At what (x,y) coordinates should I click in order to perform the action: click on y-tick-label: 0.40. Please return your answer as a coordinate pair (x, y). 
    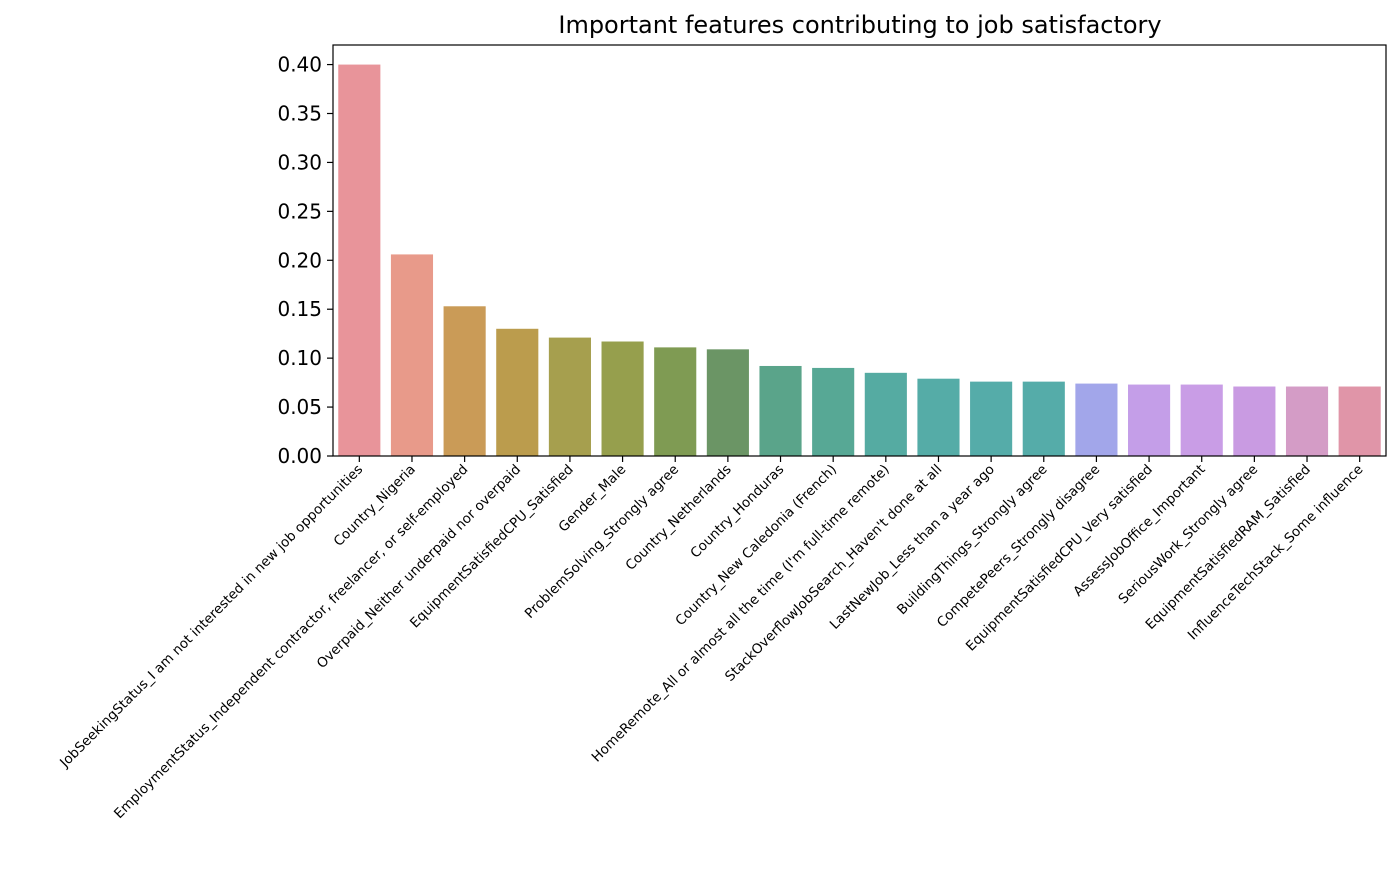
    Looking at the image, I should click on (299, 65).